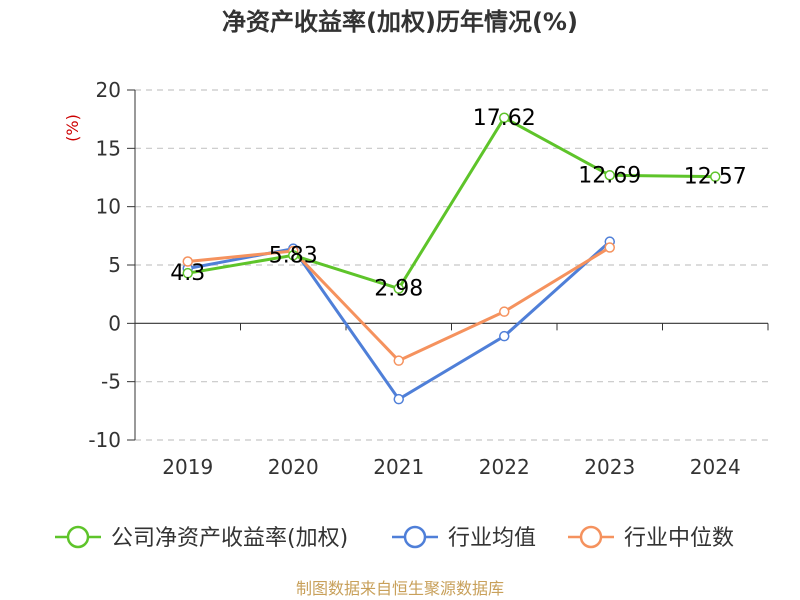  I want to click on data-label: 17.62, so click(504, 118).